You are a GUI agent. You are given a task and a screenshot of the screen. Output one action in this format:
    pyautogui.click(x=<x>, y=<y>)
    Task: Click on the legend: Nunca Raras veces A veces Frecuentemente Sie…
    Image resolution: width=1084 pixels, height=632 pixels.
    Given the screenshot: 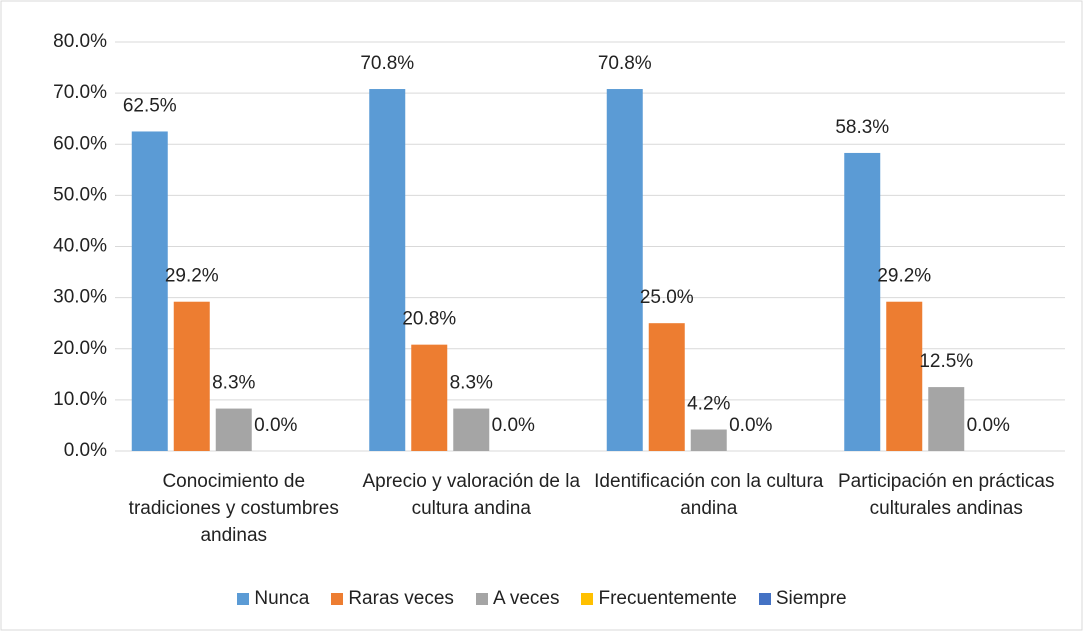 What is the action you would take?
    pyautogui.click(x=542, y=599)
    